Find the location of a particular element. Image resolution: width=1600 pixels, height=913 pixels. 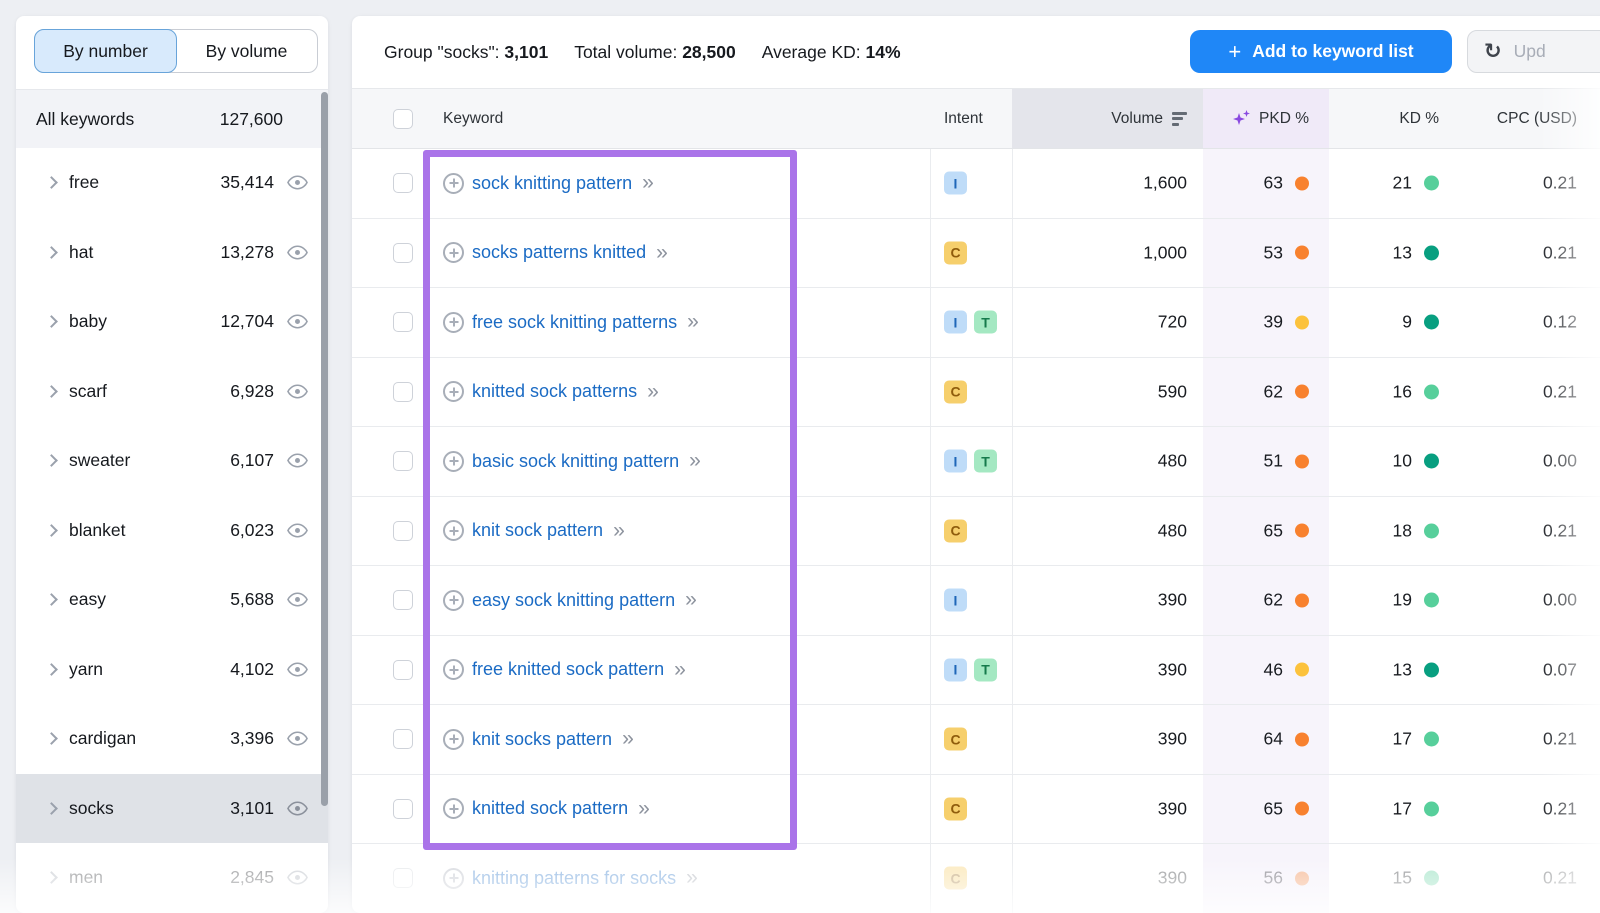

average-kd-stat: Average KD: 14% is located at coordinates (831, 52).